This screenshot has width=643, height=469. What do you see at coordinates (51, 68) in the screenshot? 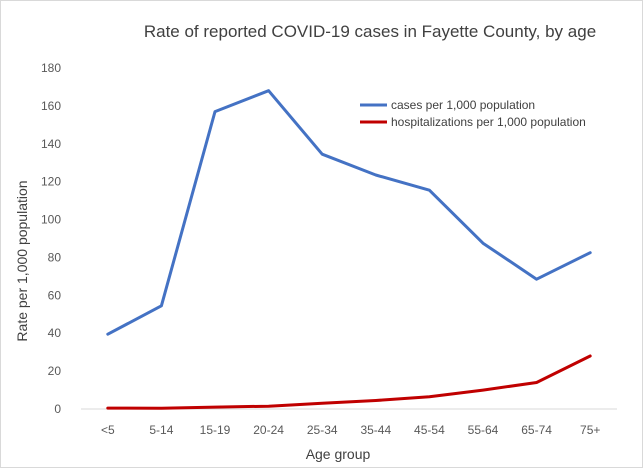
I see `y-tick-label: 180` at bounding box center [51, 68].